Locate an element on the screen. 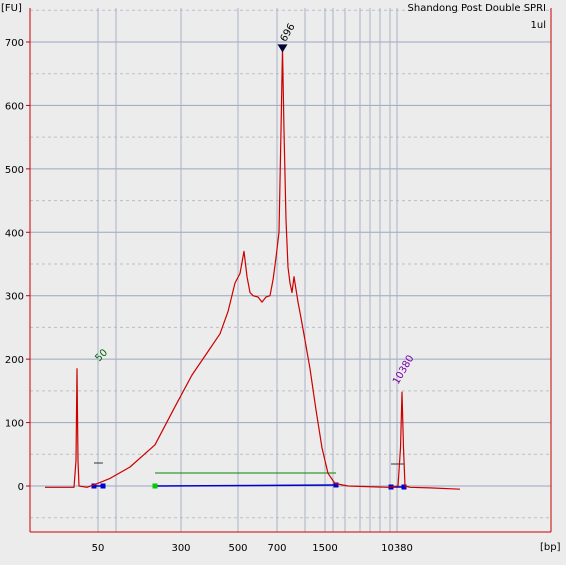  y-tick-label: 400 is located at coordinates (14, 233).